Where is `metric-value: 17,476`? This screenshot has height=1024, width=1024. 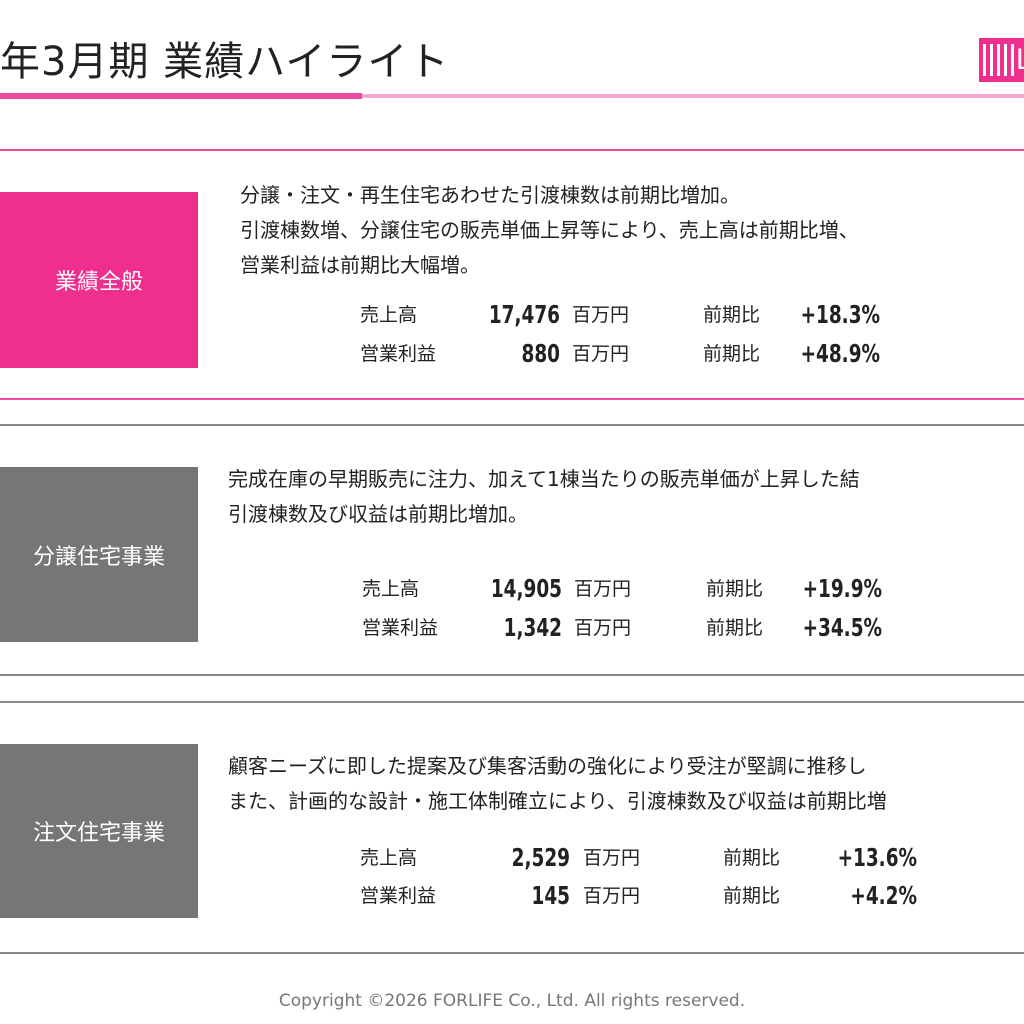
metric-value: 17,476 is located at coordinates (524, 314).